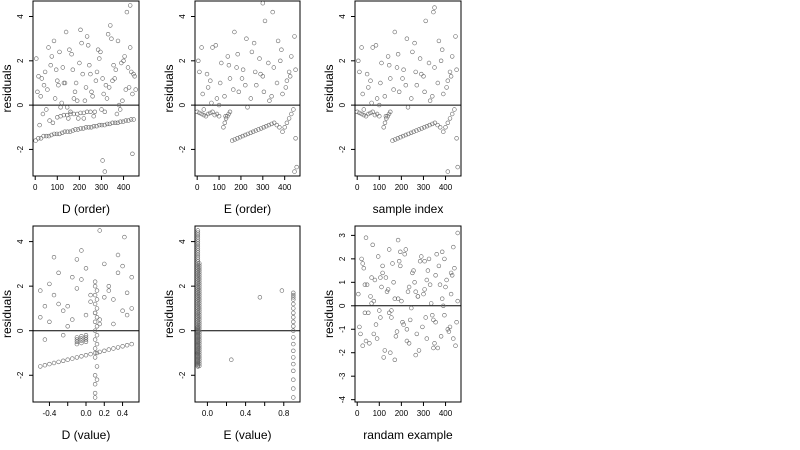 The width and height of the screenshot is (800, 450). What do you see at coordinates (402, 413) in the screenshot?
I see `x-tick-label: 200` at bounding box center [402, 413].